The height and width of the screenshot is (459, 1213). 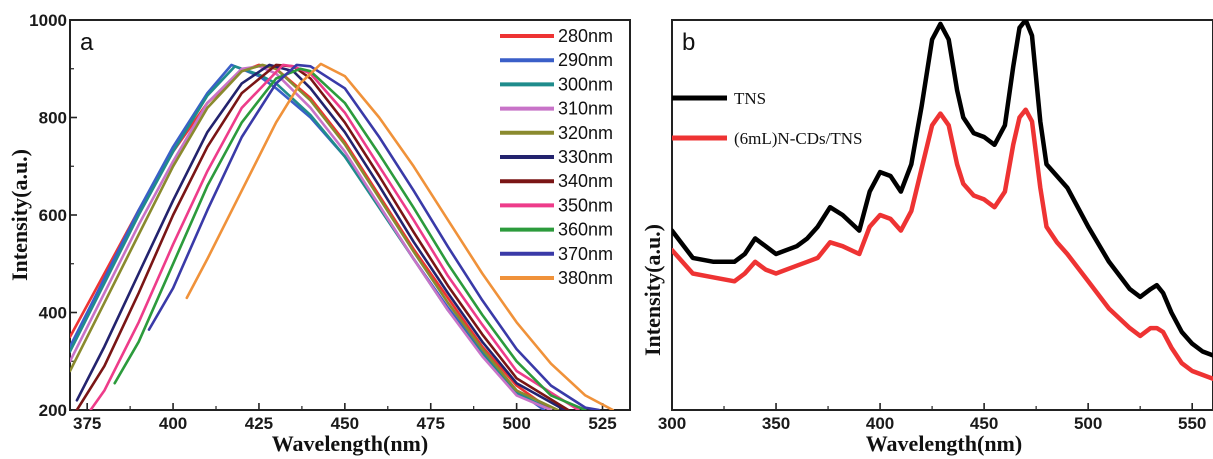 What do you see at coordinates (87, 42) in the screenshot?
I see `panel-a-label: a` at bounding box center [87, 42].